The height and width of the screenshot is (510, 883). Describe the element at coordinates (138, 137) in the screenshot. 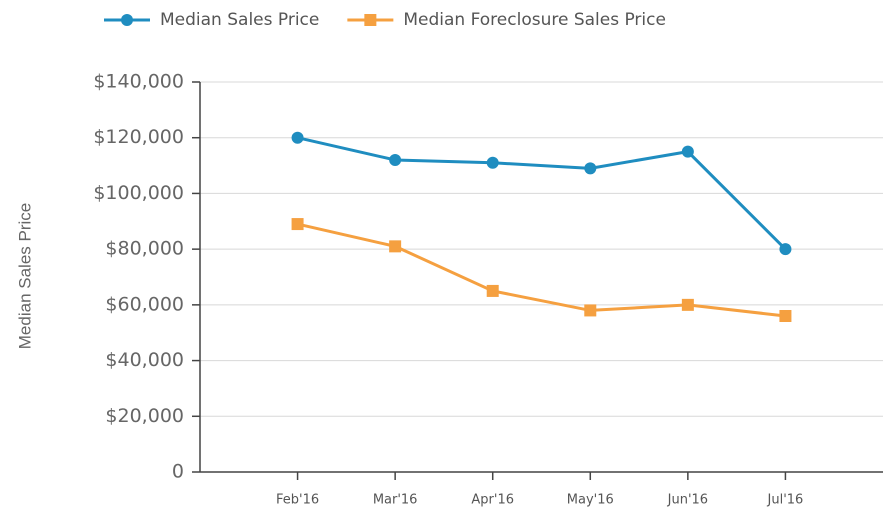

I see `y-tick-label: $120,000` at that location.